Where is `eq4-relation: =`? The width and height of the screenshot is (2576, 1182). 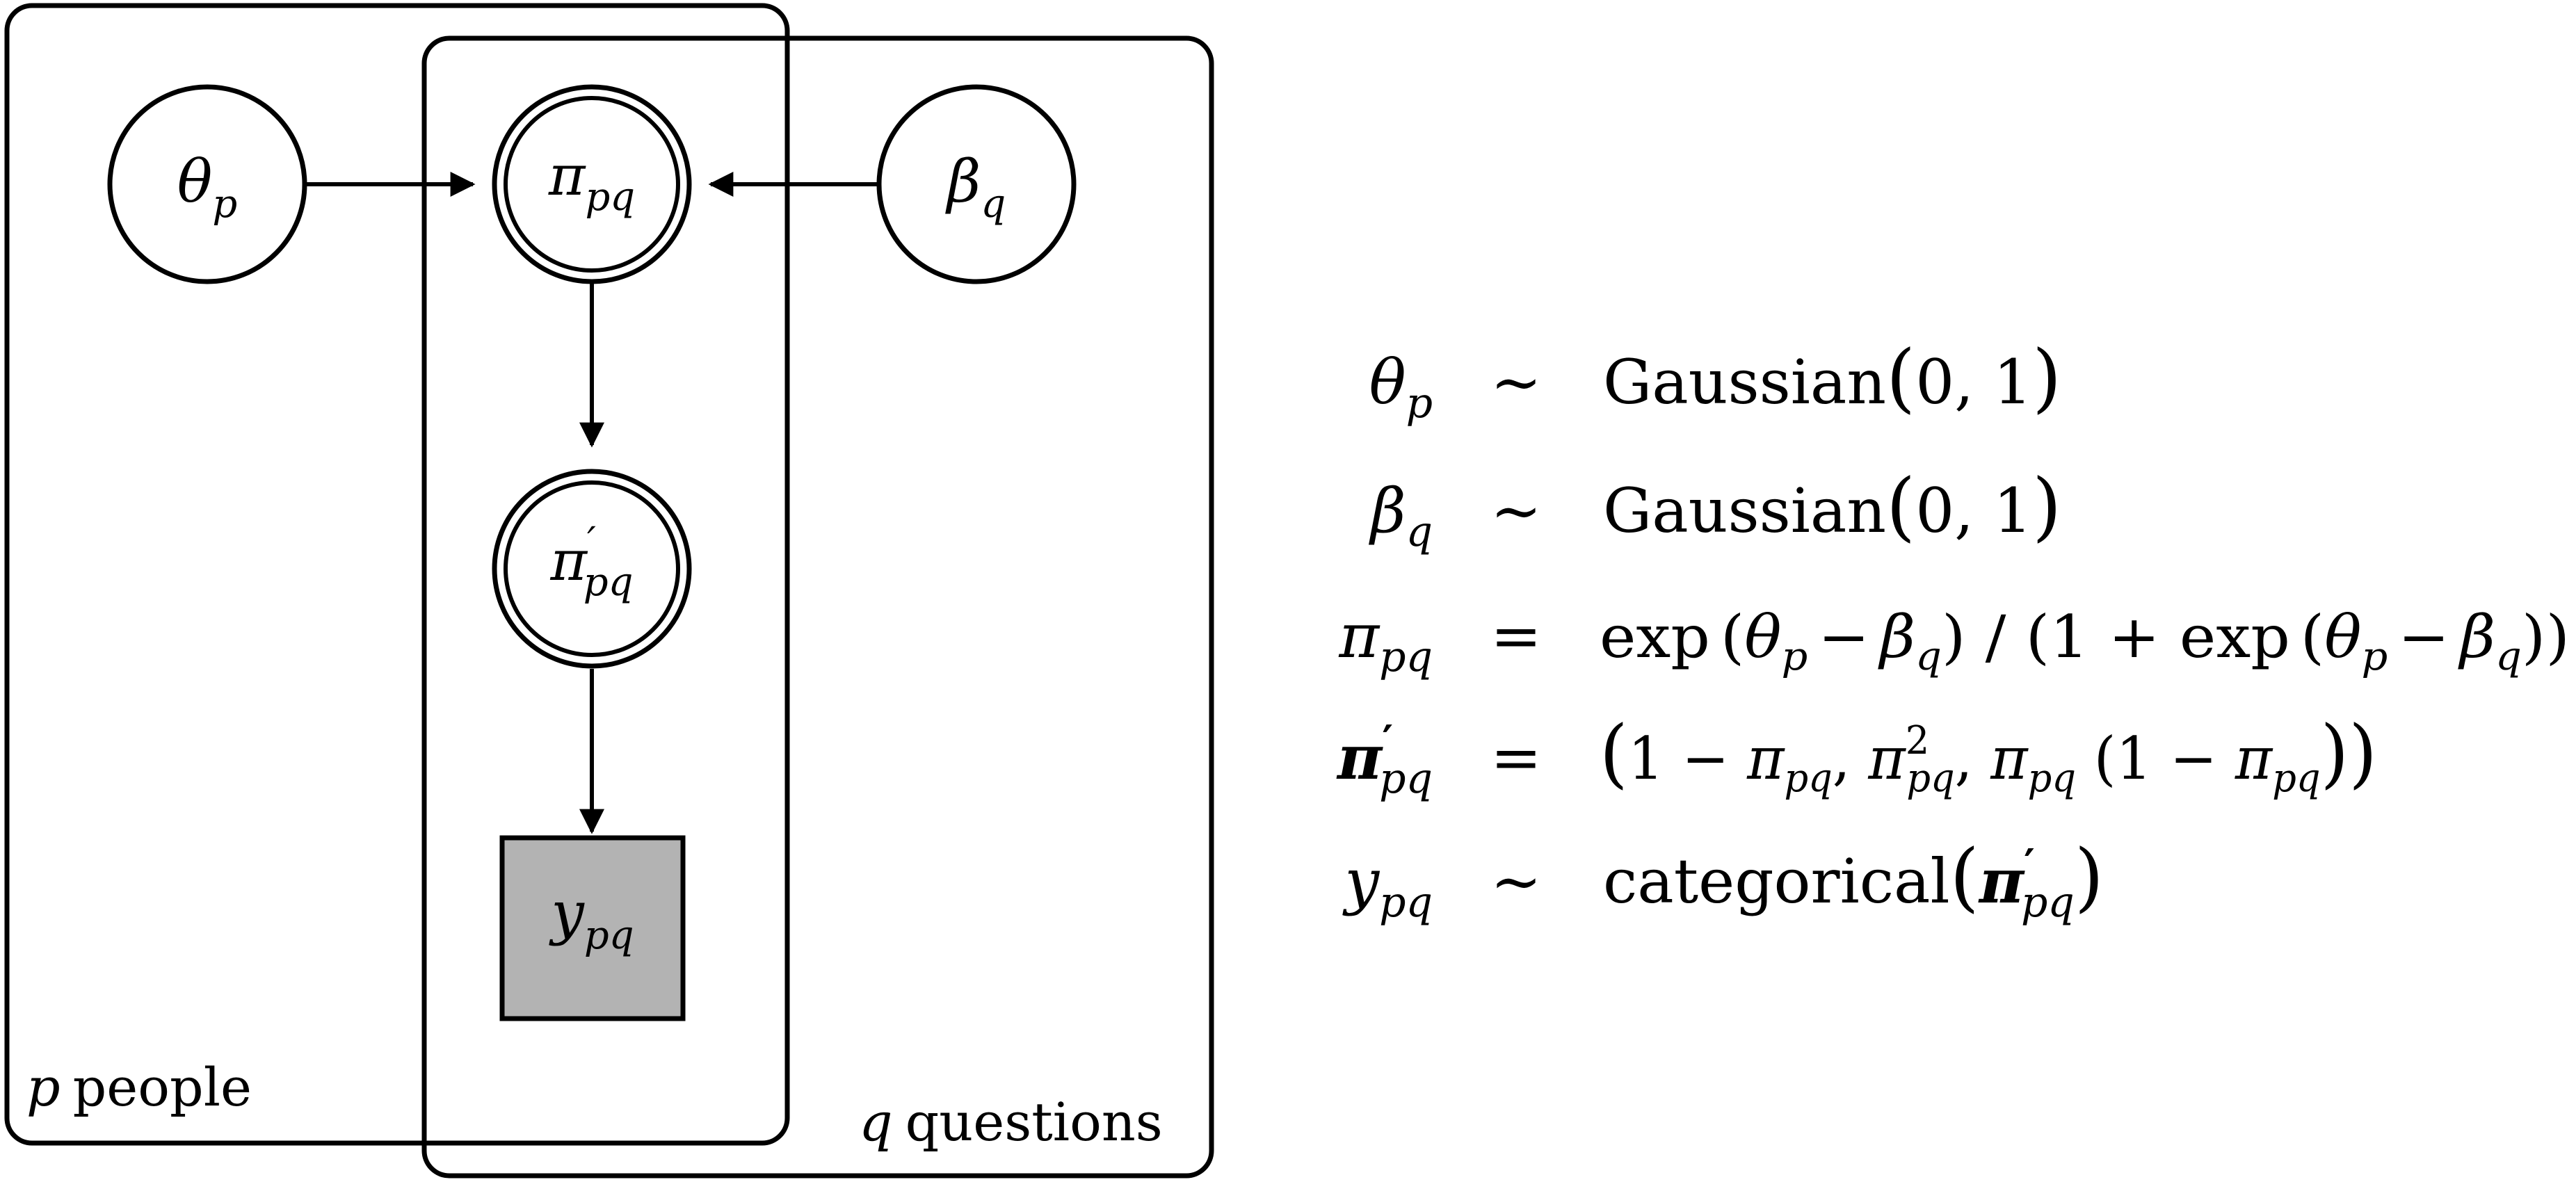
eq4-relation: = is located at coordinates (1516, 757).